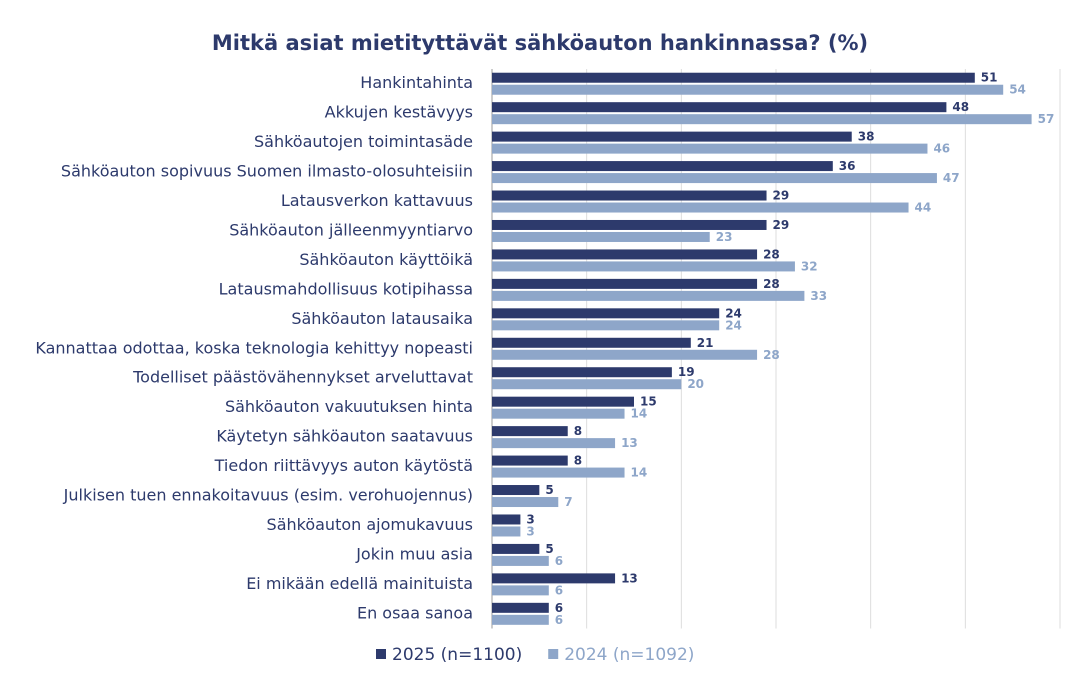 Image resolution: width=1080 pixels, height=675 pixels. What do you see at coordinates (941, 149) in the screenshot?
I see `value-label: 46` at bounding box center [941, 149].